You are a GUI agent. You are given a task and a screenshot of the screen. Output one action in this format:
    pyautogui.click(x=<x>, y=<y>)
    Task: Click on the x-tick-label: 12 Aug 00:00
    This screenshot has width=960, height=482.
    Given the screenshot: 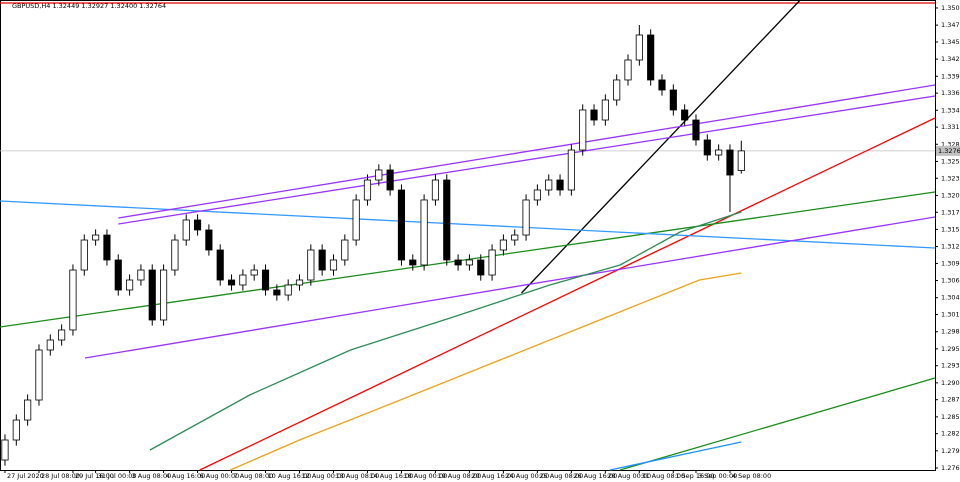 What is the action you would take?
    pyautogui.click(x=324, y=476)
    